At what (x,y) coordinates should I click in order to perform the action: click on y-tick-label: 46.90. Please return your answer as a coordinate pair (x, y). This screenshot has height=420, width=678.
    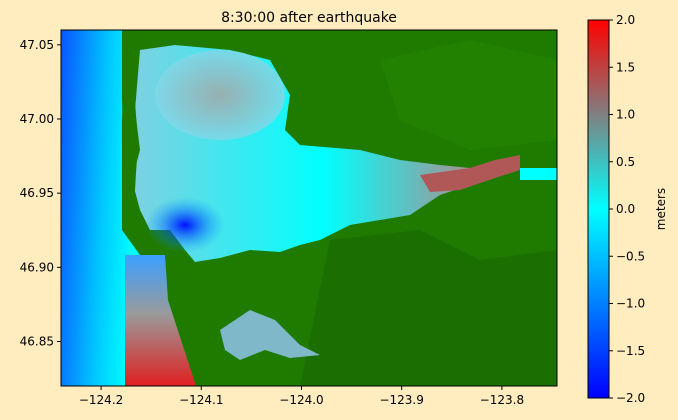
    Looking at the image, I should click on (37, 267).